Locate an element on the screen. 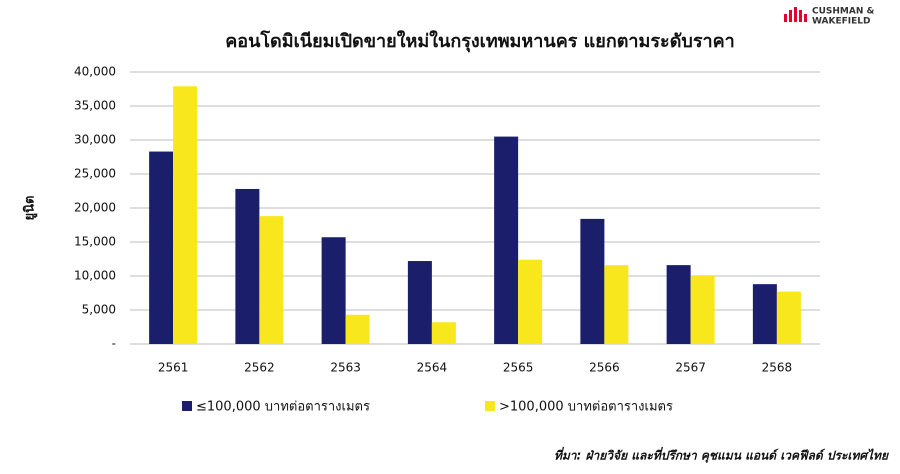  logo-text: CUSHMAN & is located at coordinates (843, 12).